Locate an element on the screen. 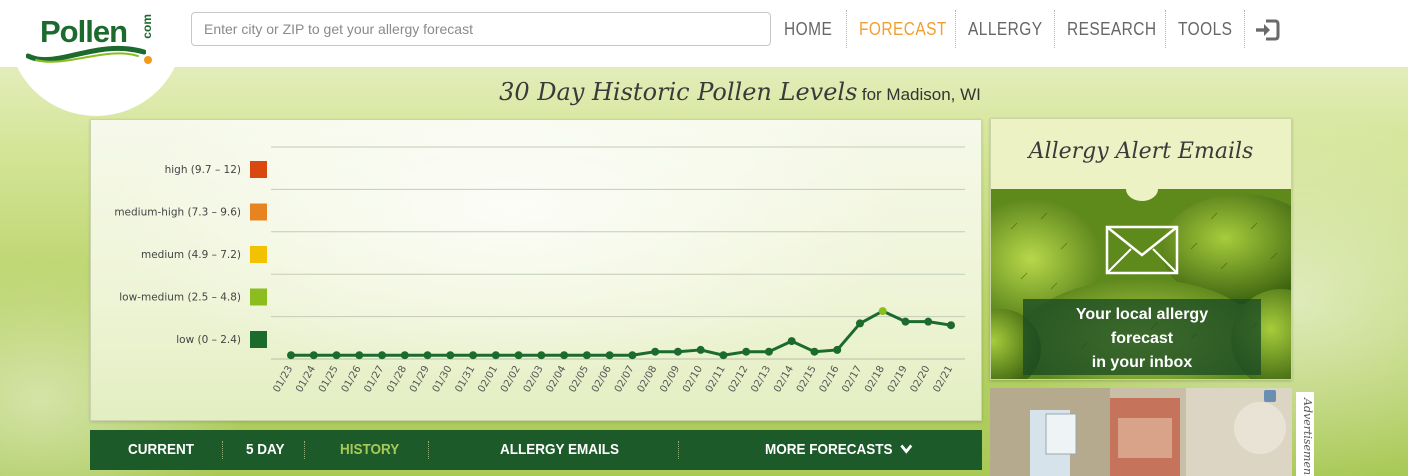  x-tick-label: 01/24 is located at coordinates (306, 379).